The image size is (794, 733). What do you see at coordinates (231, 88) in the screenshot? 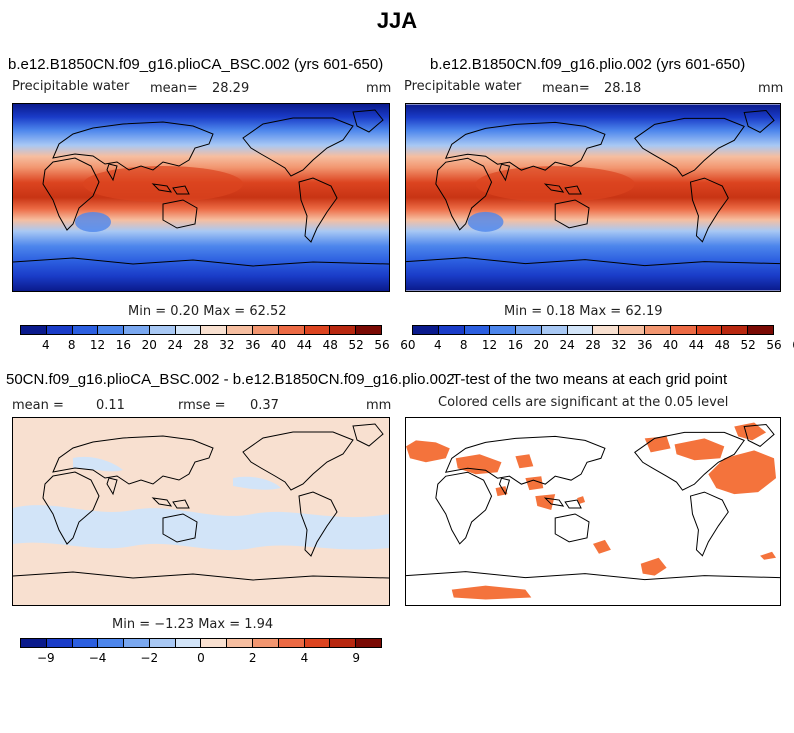
I see `panel1-mean-value: 28.29` at bounding box center [231, 88].